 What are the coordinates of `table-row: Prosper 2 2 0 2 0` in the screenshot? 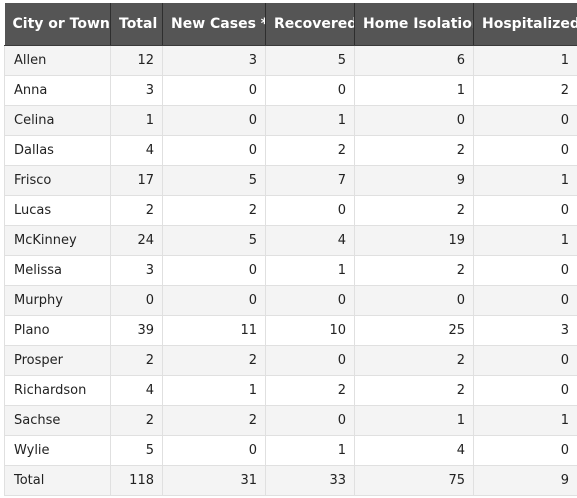 It's located at (290, 360).